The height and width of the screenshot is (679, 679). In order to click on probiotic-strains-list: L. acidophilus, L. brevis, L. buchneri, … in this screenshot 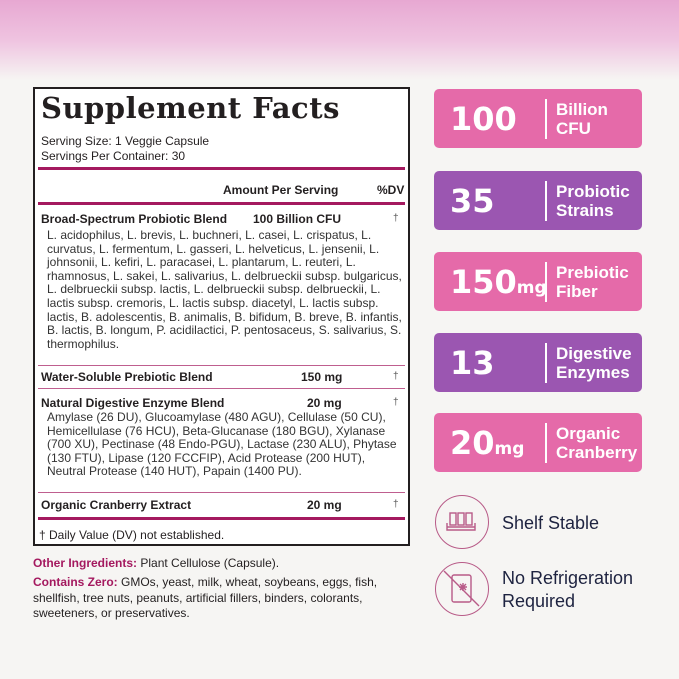, I will do `click(224, 289)`.